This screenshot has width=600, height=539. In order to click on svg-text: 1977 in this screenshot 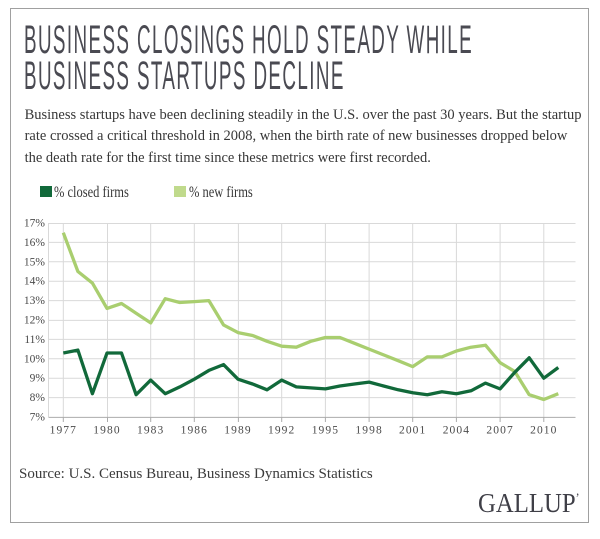, I will do `click(63, 431)`.